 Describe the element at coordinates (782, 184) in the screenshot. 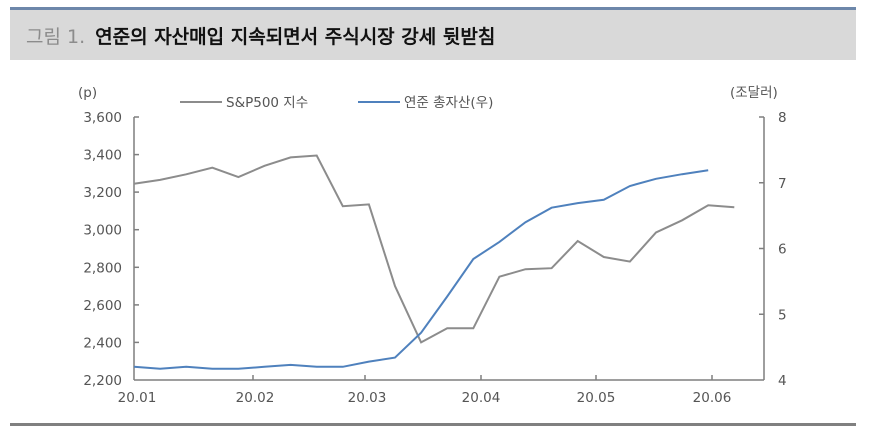

I see `right-tick-label: 7` at that location.